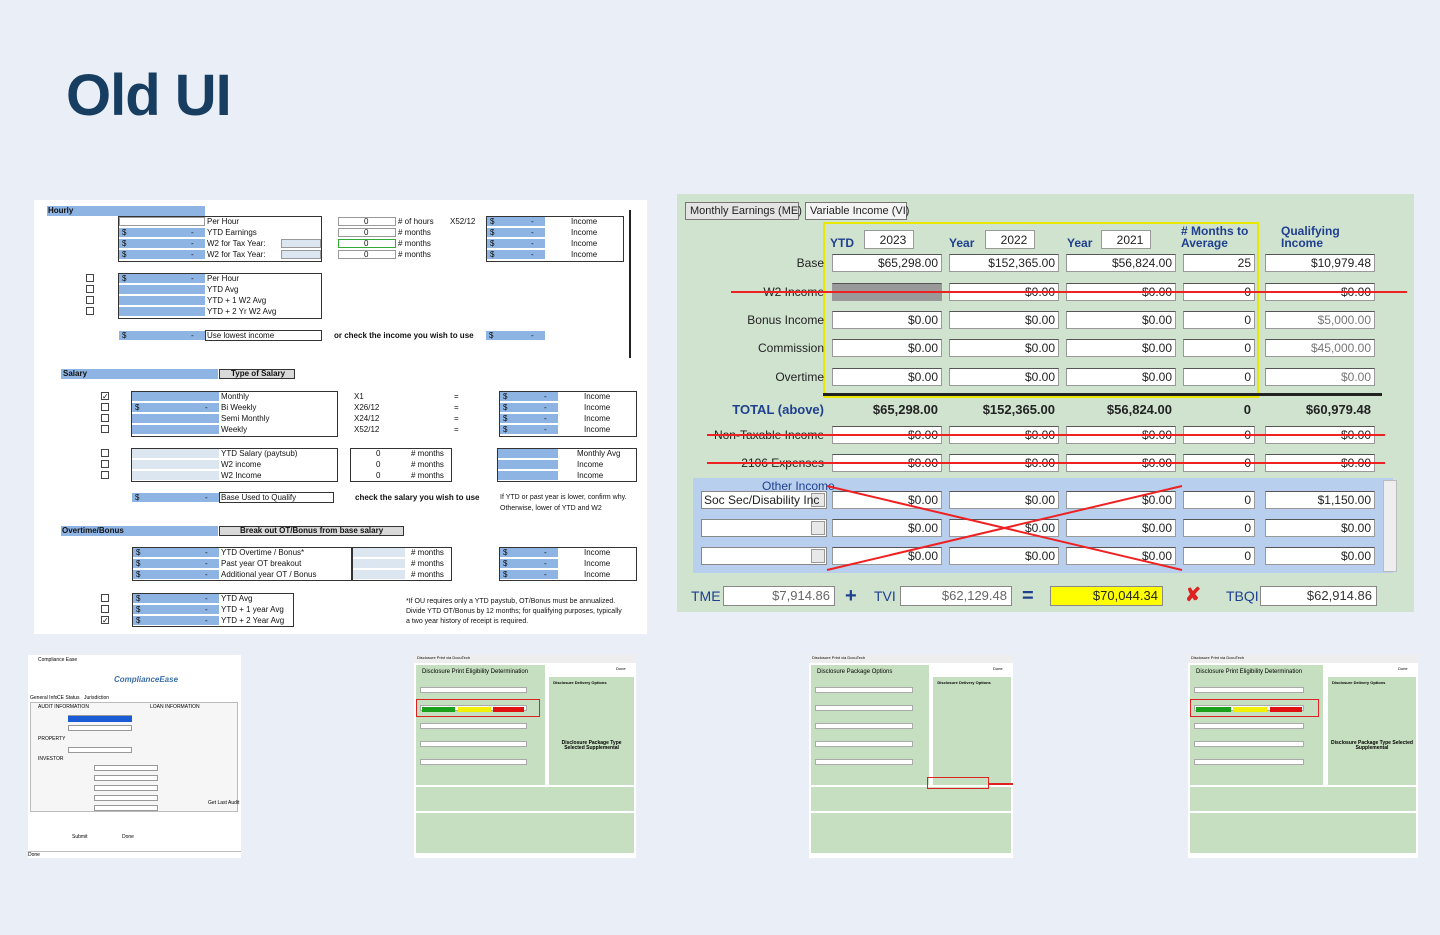 This screenshot has width=1440, height=935. What do you see at coordinates (1247, 348) in the screenshot?
I see `value: 0` at bounding box center [1247, 348].